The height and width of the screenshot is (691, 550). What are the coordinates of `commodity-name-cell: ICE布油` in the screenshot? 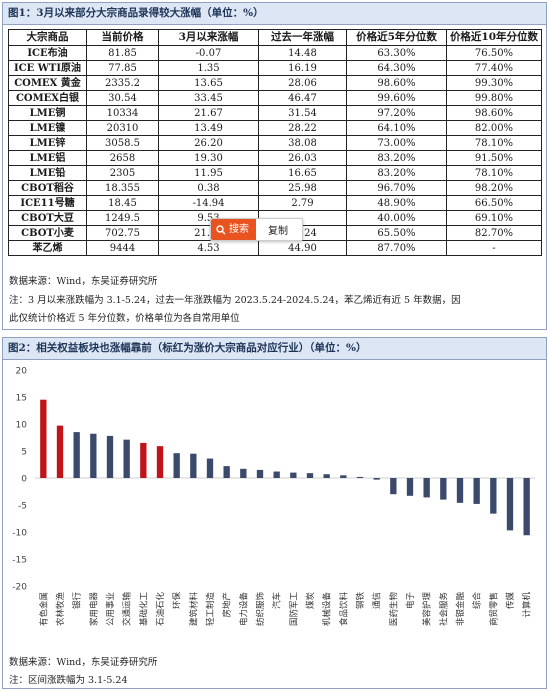 It's located at (47, 53).